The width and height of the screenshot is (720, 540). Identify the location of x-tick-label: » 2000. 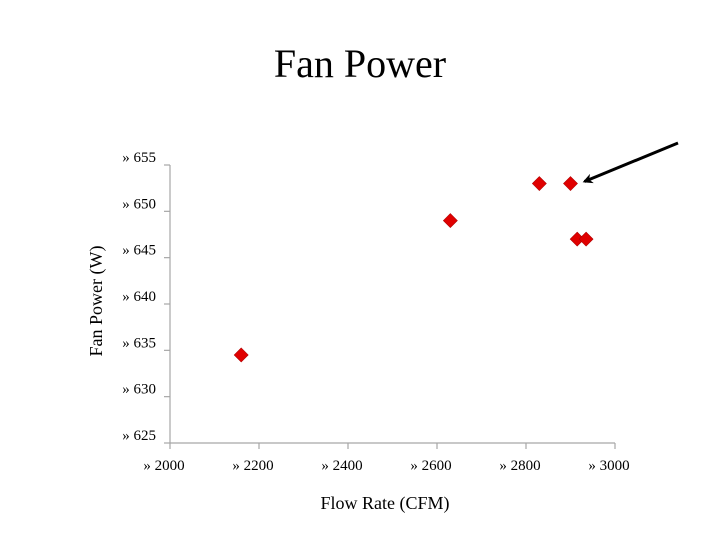
(163, 466).